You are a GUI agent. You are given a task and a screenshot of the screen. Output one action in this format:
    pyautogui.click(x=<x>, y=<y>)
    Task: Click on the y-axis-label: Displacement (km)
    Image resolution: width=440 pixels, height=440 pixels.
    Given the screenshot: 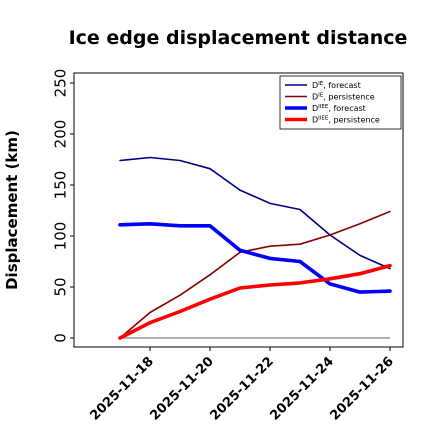 What is the action you would take?
    pyautogui.click(x=12, y=210)
    